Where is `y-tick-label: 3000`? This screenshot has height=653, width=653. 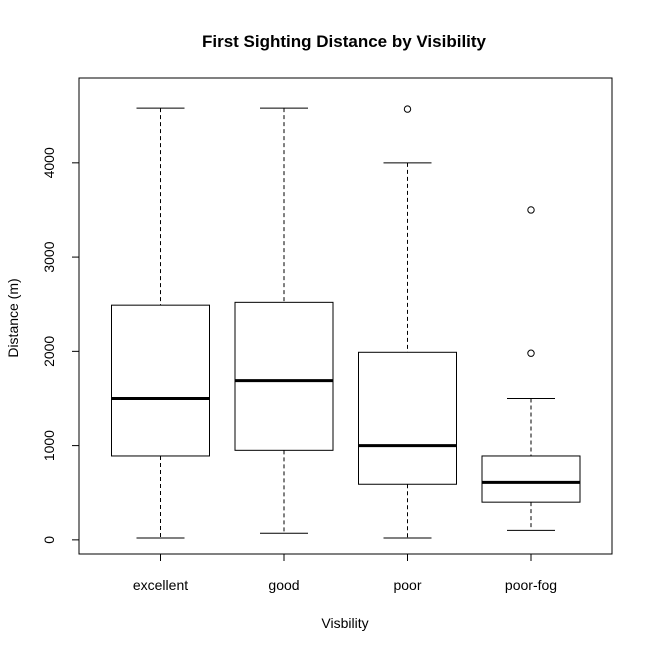
y-tick-label: 3000 is located at coordinates (49, 256).